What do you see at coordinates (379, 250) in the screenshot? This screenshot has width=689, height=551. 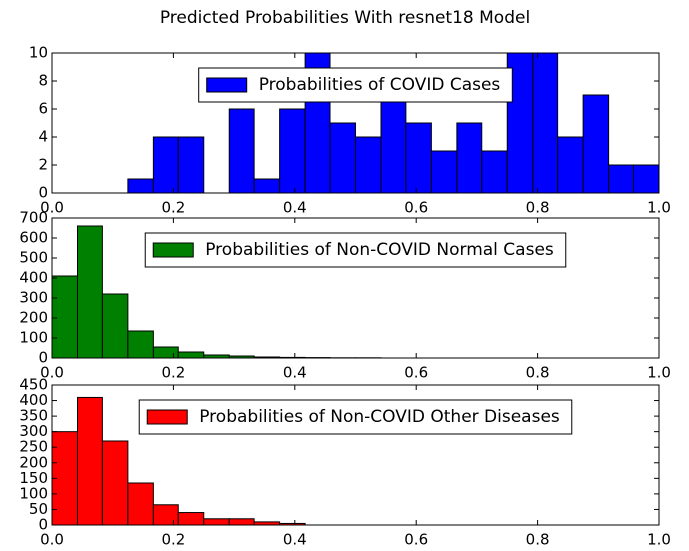 I see `legend-label: Probabilities of Non-COVID Normal Cases` at bounding box center [379, 250].